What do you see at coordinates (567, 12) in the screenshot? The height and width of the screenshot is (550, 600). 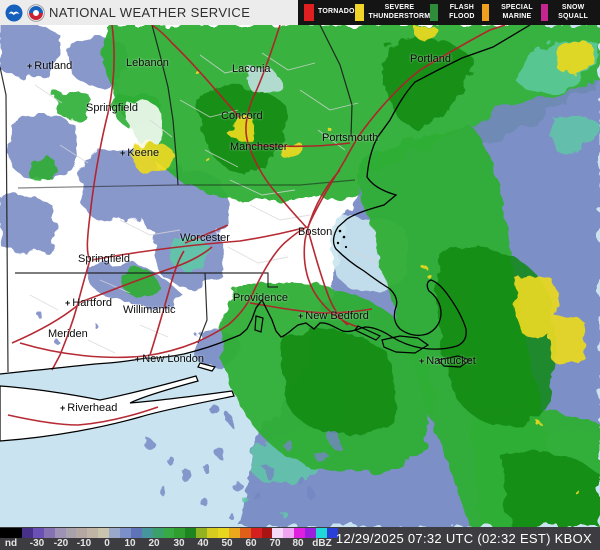 I see `warning-snow-squall: SNOW SQUALL` at bounding box center [567, 12].